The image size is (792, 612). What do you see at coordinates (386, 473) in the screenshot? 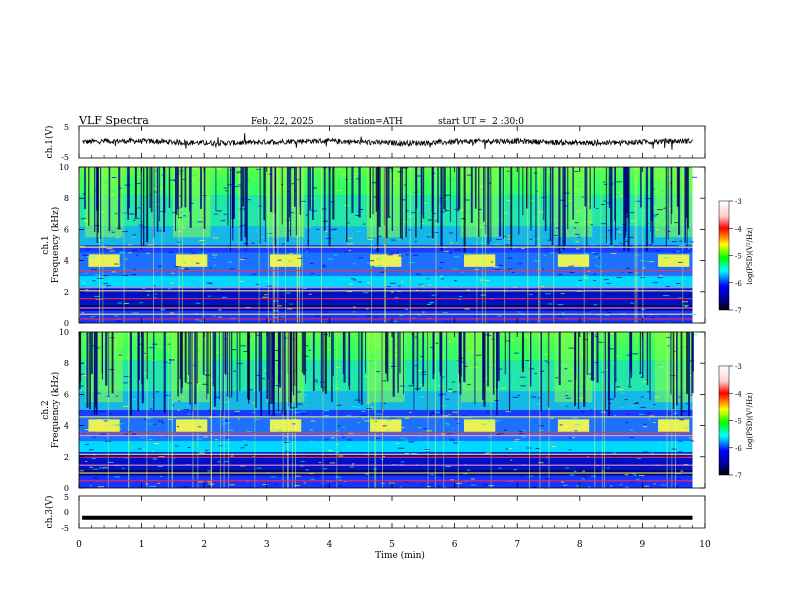
I see `spec-tone-line` at bounding box center [386, 473].